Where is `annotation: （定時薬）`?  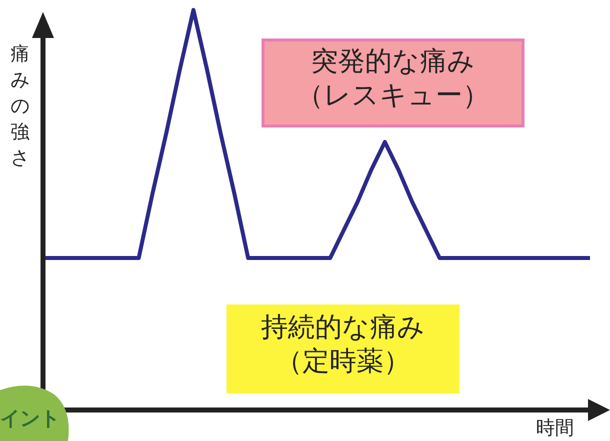
annotation: （定時薬） is located at coordinates (343, 361).